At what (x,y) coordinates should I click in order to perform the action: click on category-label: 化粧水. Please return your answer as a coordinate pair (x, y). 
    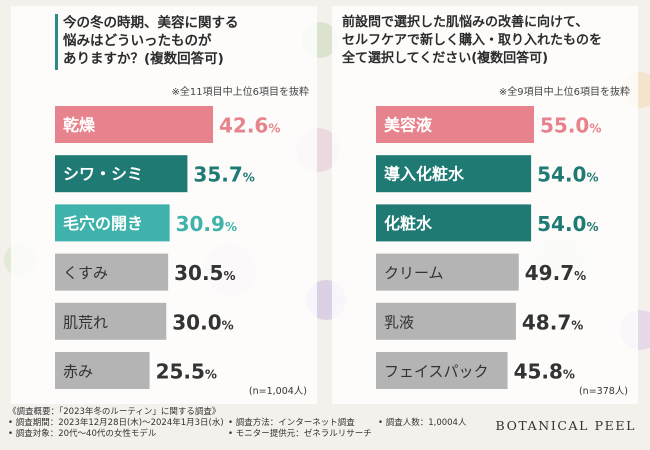
    Looking at the image, I should click on (408, 223).